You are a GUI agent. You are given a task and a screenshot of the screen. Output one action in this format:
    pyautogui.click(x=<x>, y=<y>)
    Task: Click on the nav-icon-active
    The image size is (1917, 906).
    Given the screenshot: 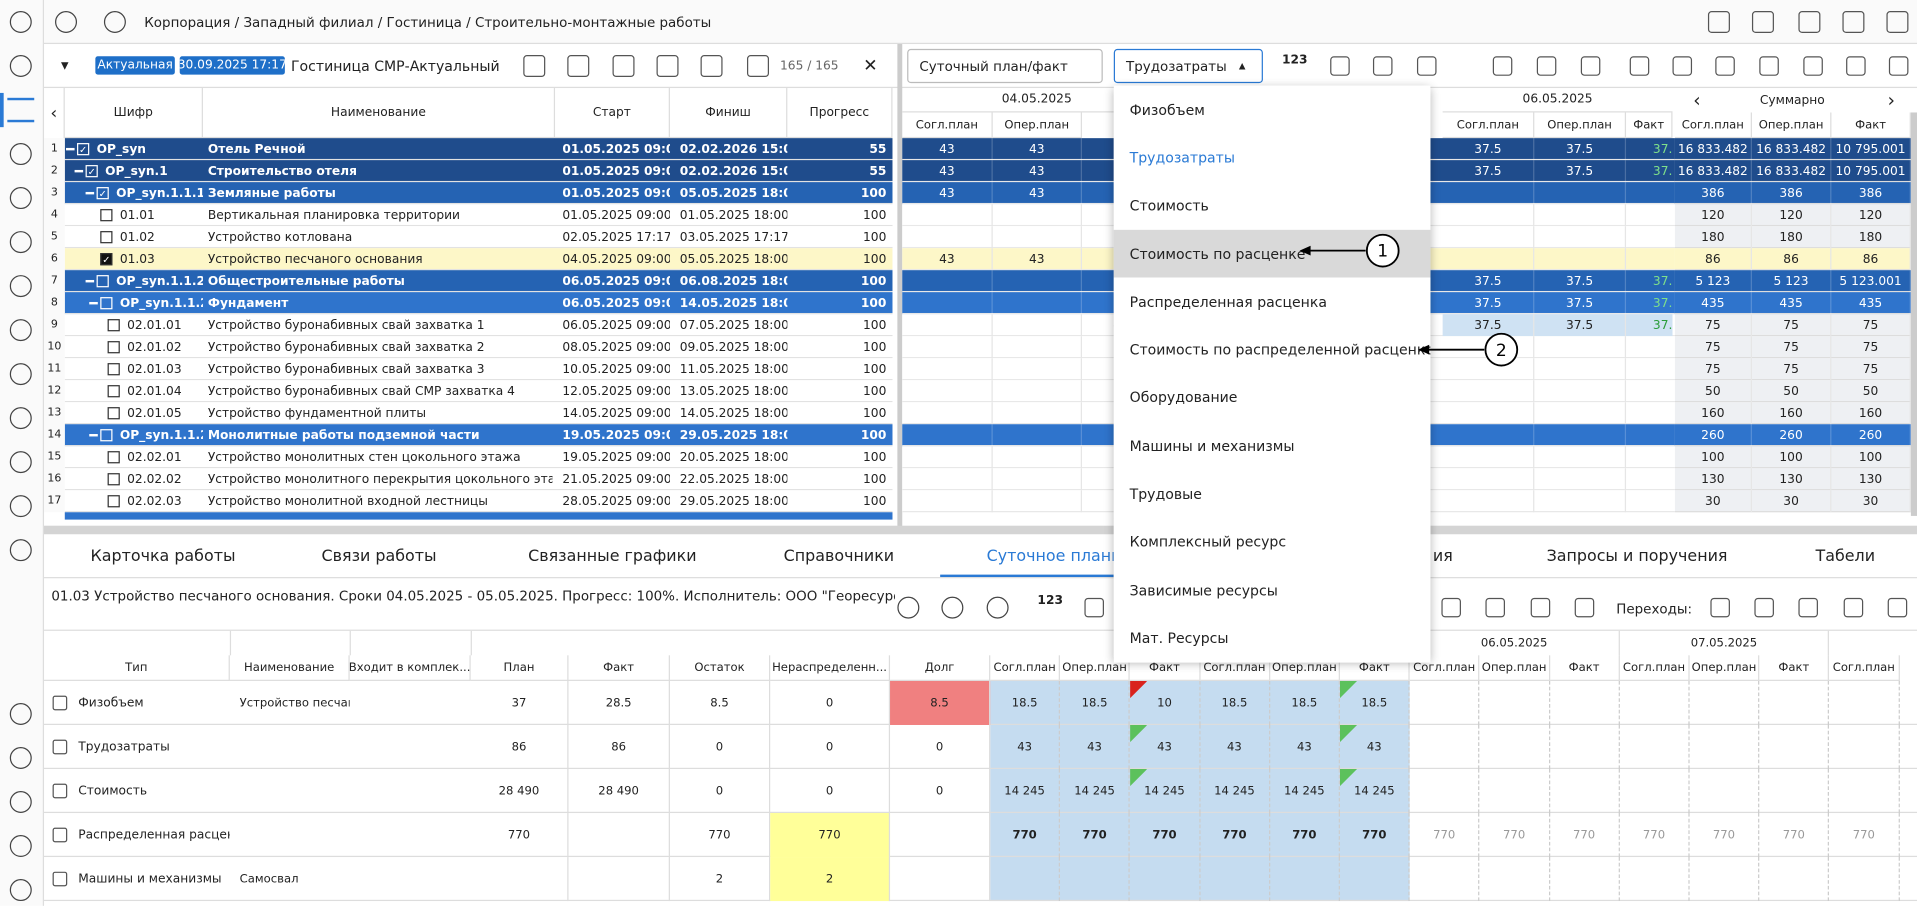 What is the action you would take?
    pyautogui.click(x=21, y=110)
    